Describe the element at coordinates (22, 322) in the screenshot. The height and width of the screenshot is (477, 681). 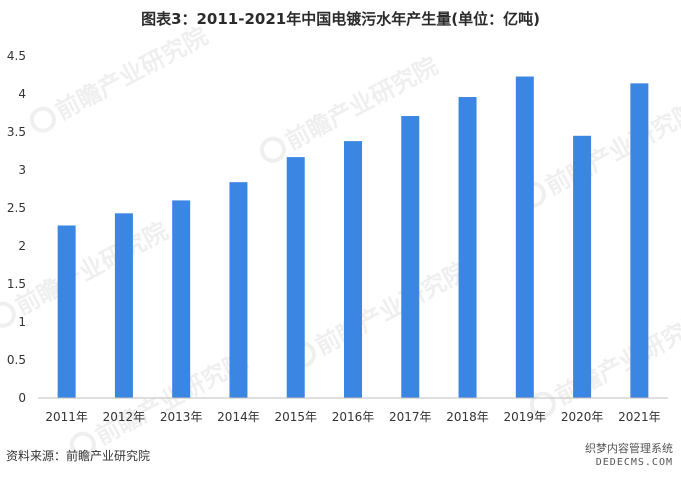
I see `y-tick-label: 1` at that location.